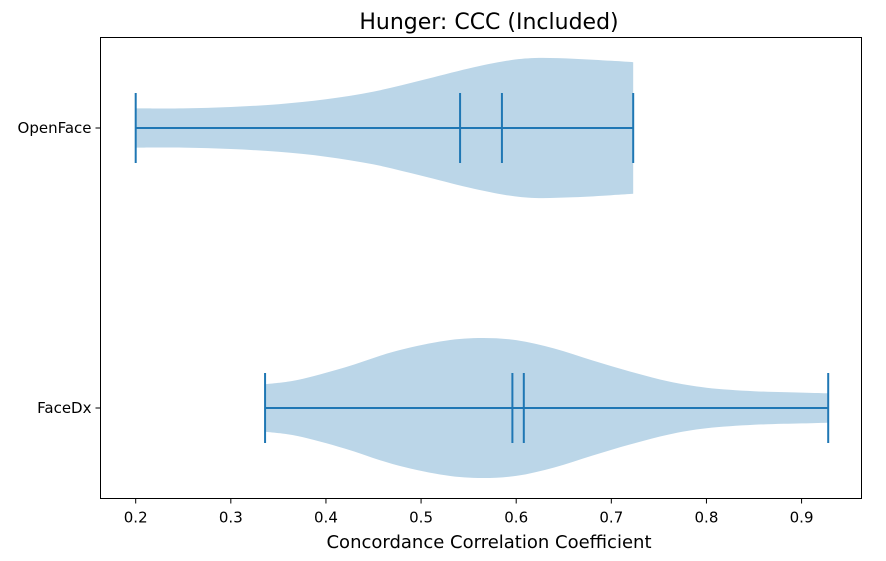 The height and width of the screenshot is (561, 886). What do you see at coordinates (64, 408) in the screenshot?
I see `y-tick-label: FaceDx` at bounding box center [64, 408].